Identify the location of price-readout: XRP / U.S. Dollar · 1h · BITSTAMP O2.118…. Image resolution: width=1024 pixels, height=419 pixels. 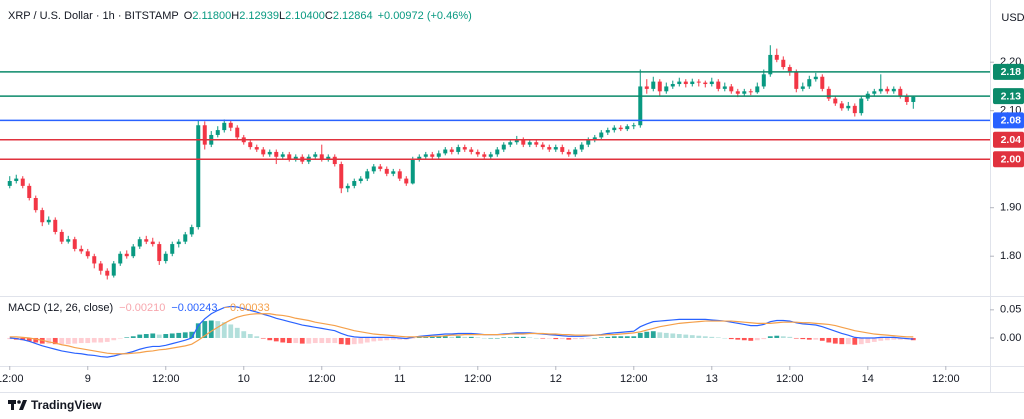
(240, 16).